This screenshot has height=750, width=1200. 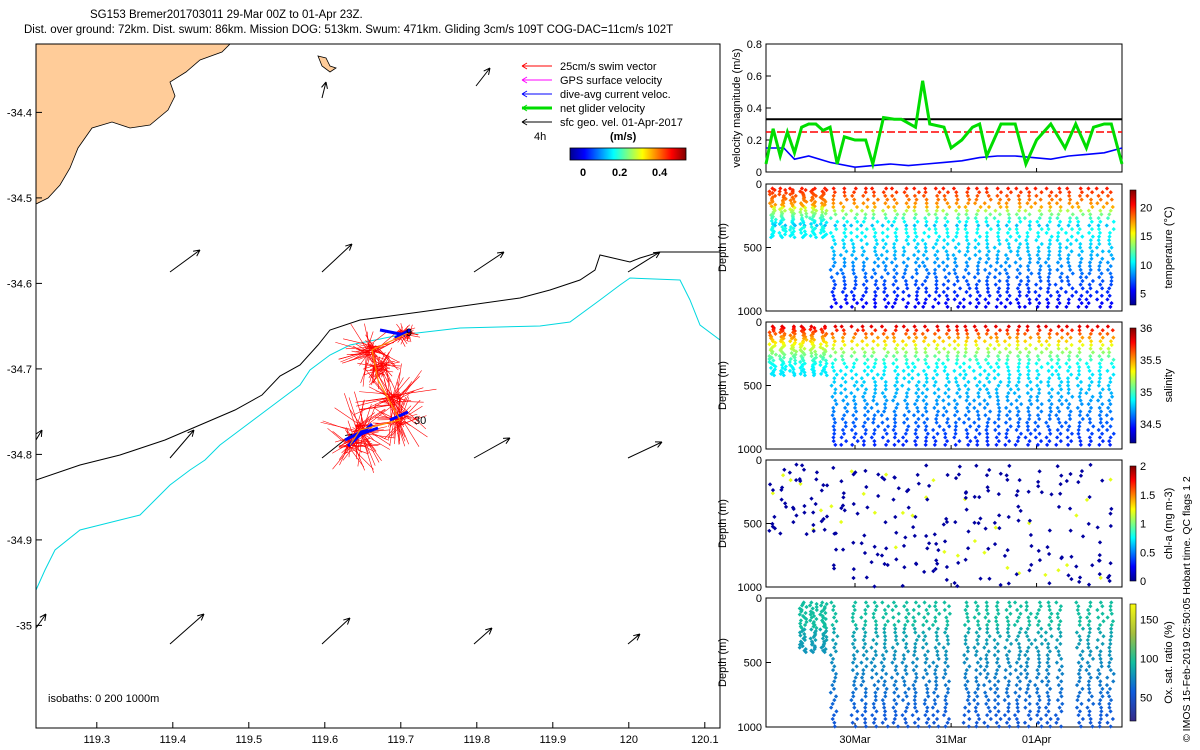 I want to click on series-line, so click(x=944, y=158).